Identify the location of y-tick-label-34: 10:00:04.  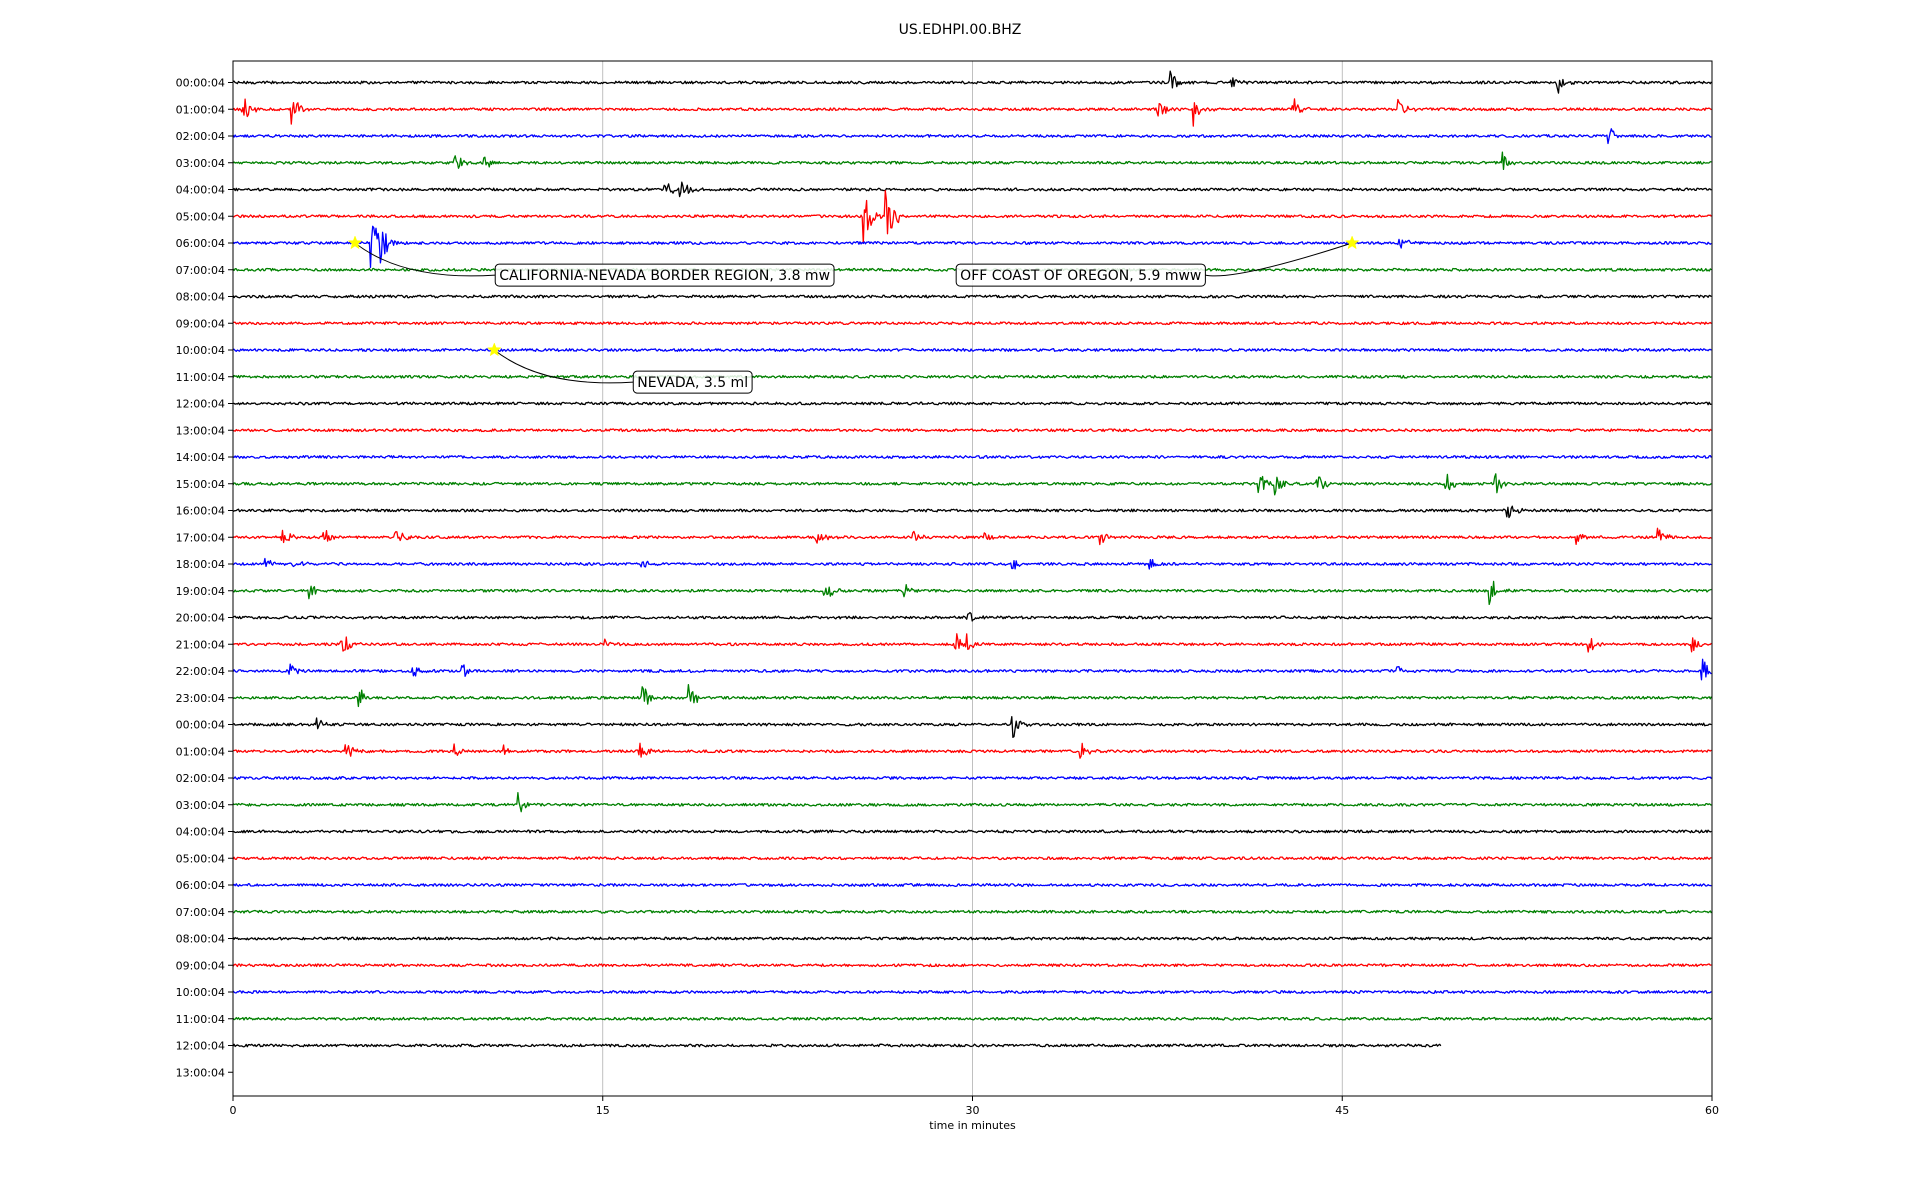
(200, 992).